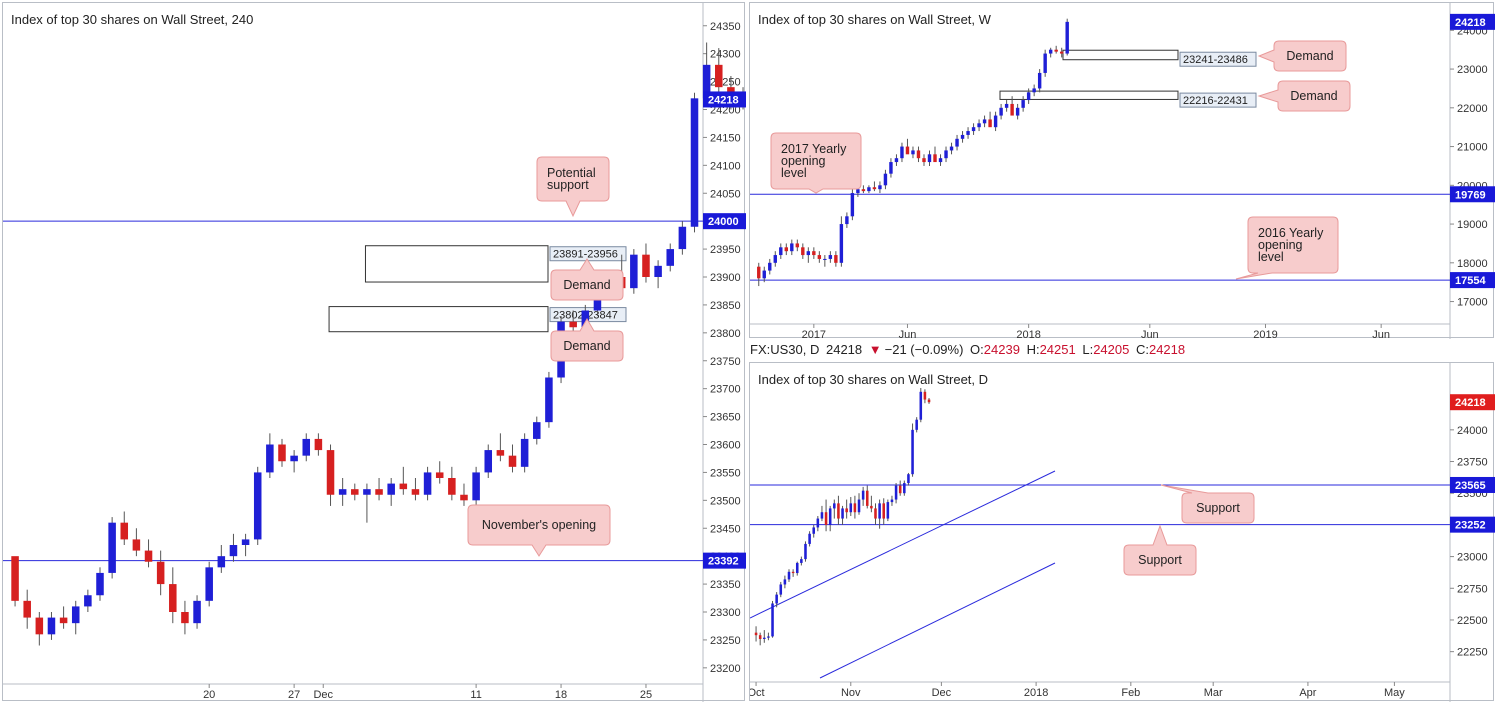 The width and height of the screenshot is (1496, 704). What do you see at coordinates (1472, 225) in the screenshot?
I see `y-tick-label: 19000` at bounding box center [1472, 225].